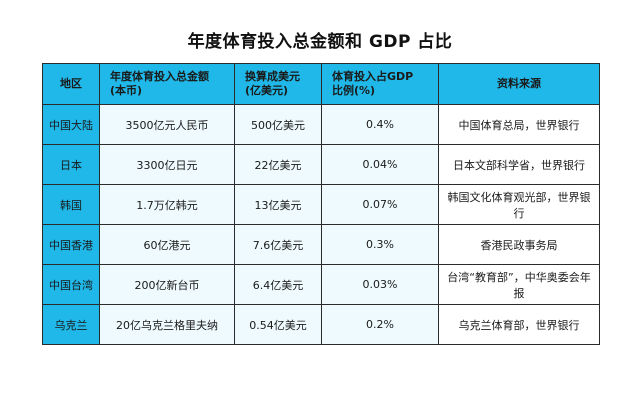  Describe the element at coordinates (380, 284) in the screenshot. I see `cell-gdp-ratio: 0.03%` at that location.